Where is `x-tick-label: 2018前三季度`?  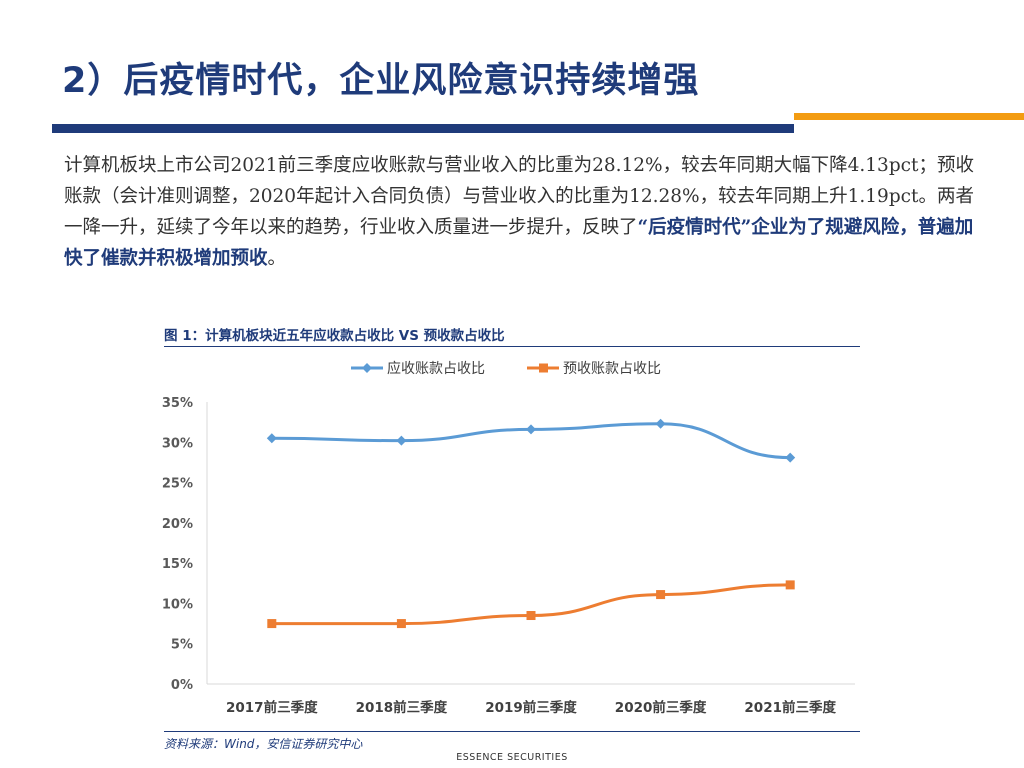
x-tick-label: 2018前三季度 is located at coordinates (402, 707).